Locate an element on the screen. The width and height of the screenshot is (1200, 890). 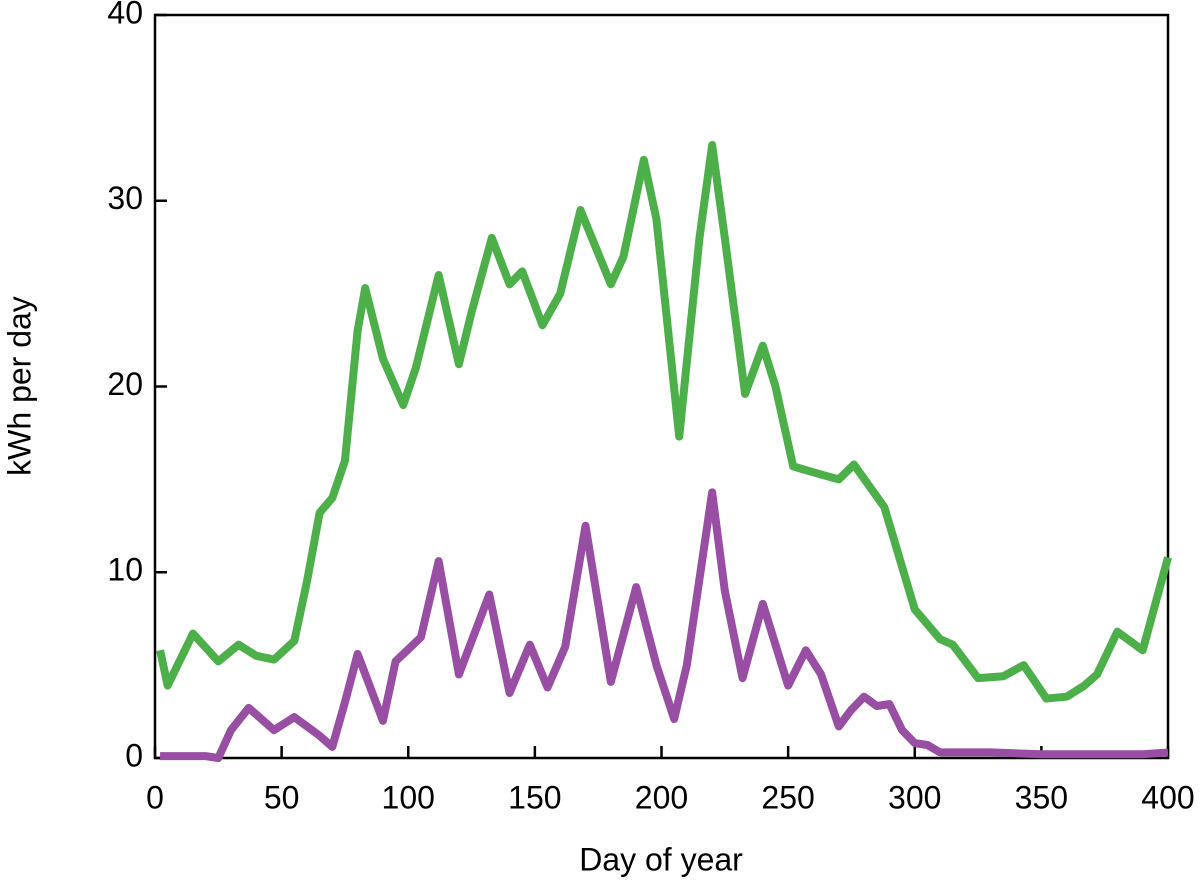
y-tick-label: 10 is located at coordinates (125, 570).